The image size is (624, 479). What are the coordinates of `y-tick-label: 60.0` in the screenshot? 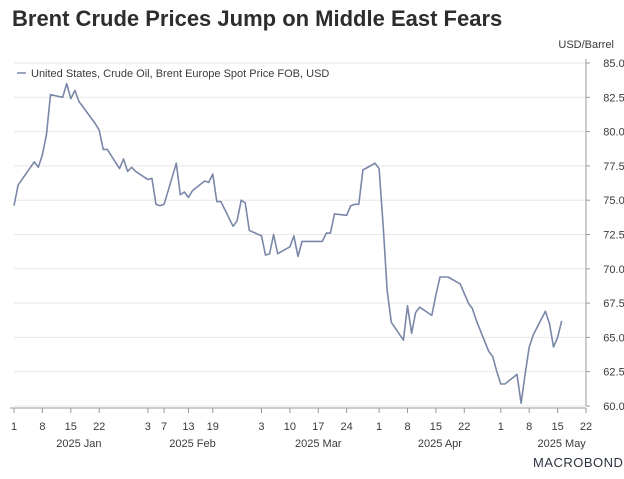 It's located at (613, 407).